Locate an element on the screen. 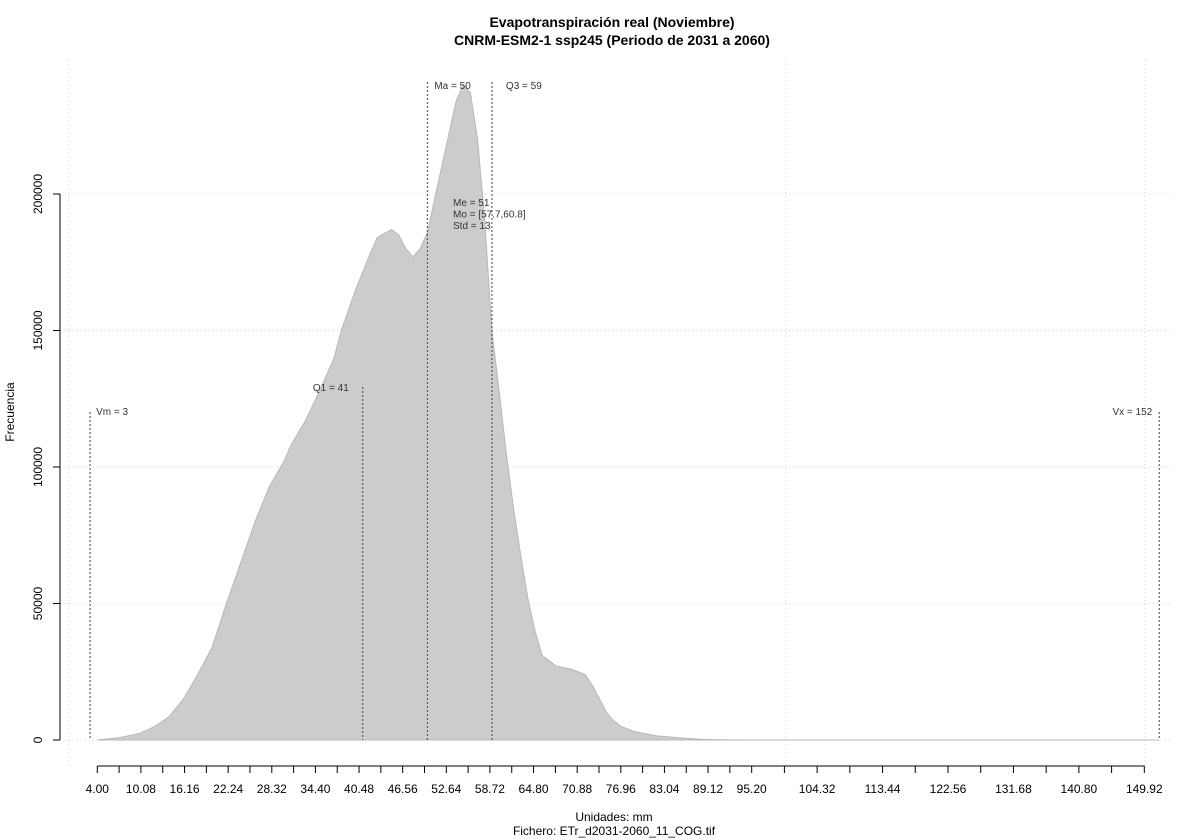 The height and width of the screenshot is (840, 1200). label-stat: Me = 51 is located at coordinates (471, 203).